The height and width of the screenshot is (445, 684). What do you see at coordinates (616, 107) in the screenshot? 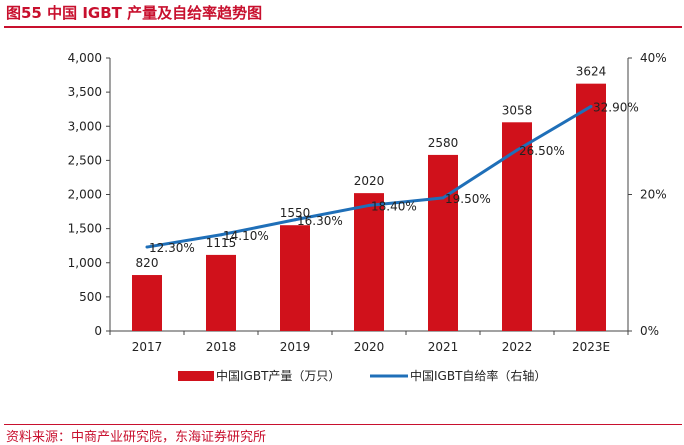
I see `line-value-label: 32.90%` at bounding box center [616, 107].